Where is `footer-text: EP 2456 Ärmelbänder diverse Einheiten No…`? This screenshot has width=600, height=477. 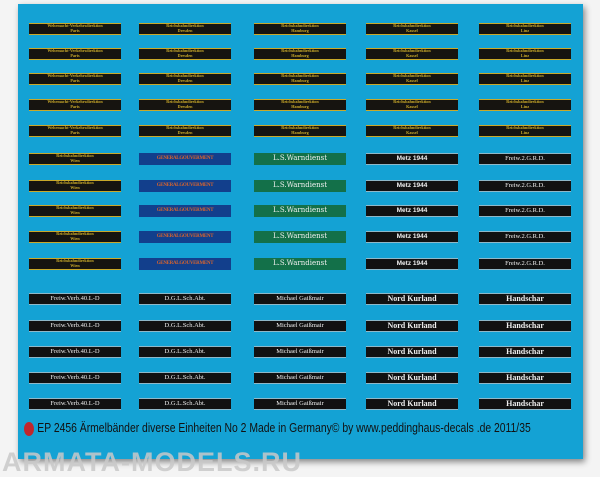 footer-text: EP 2456 Ärmelbänder diverse Einheiten No… is located at coordinates (284, 428).